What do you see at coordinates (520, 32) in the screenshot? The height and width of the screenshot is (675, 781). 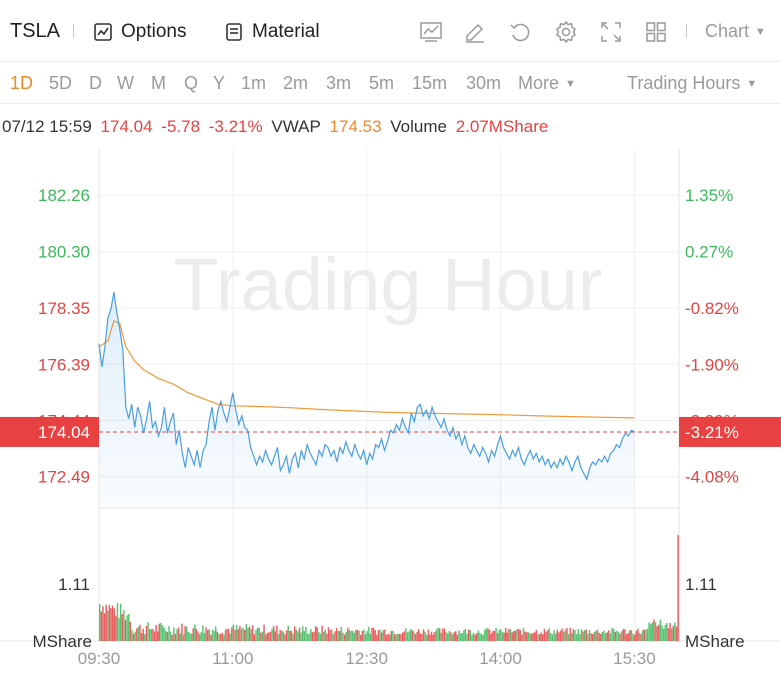 I see `undo-icon` at bounding box center [520, 32].